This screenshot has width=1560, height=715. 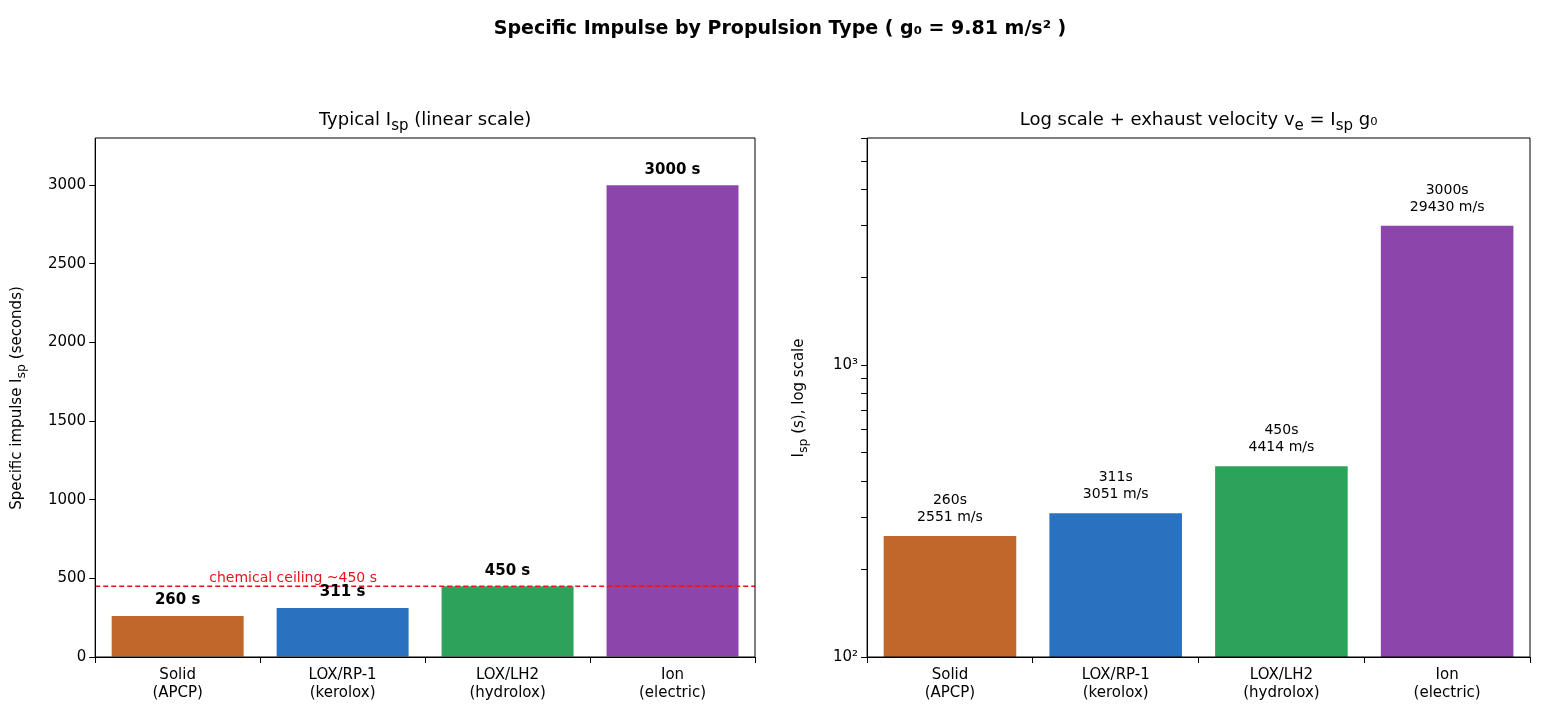 What do you see at coordinates (950, 507) in the screenshot?
I see `data-label: 260s 2551 m/s` at bounding box center [950, 507].